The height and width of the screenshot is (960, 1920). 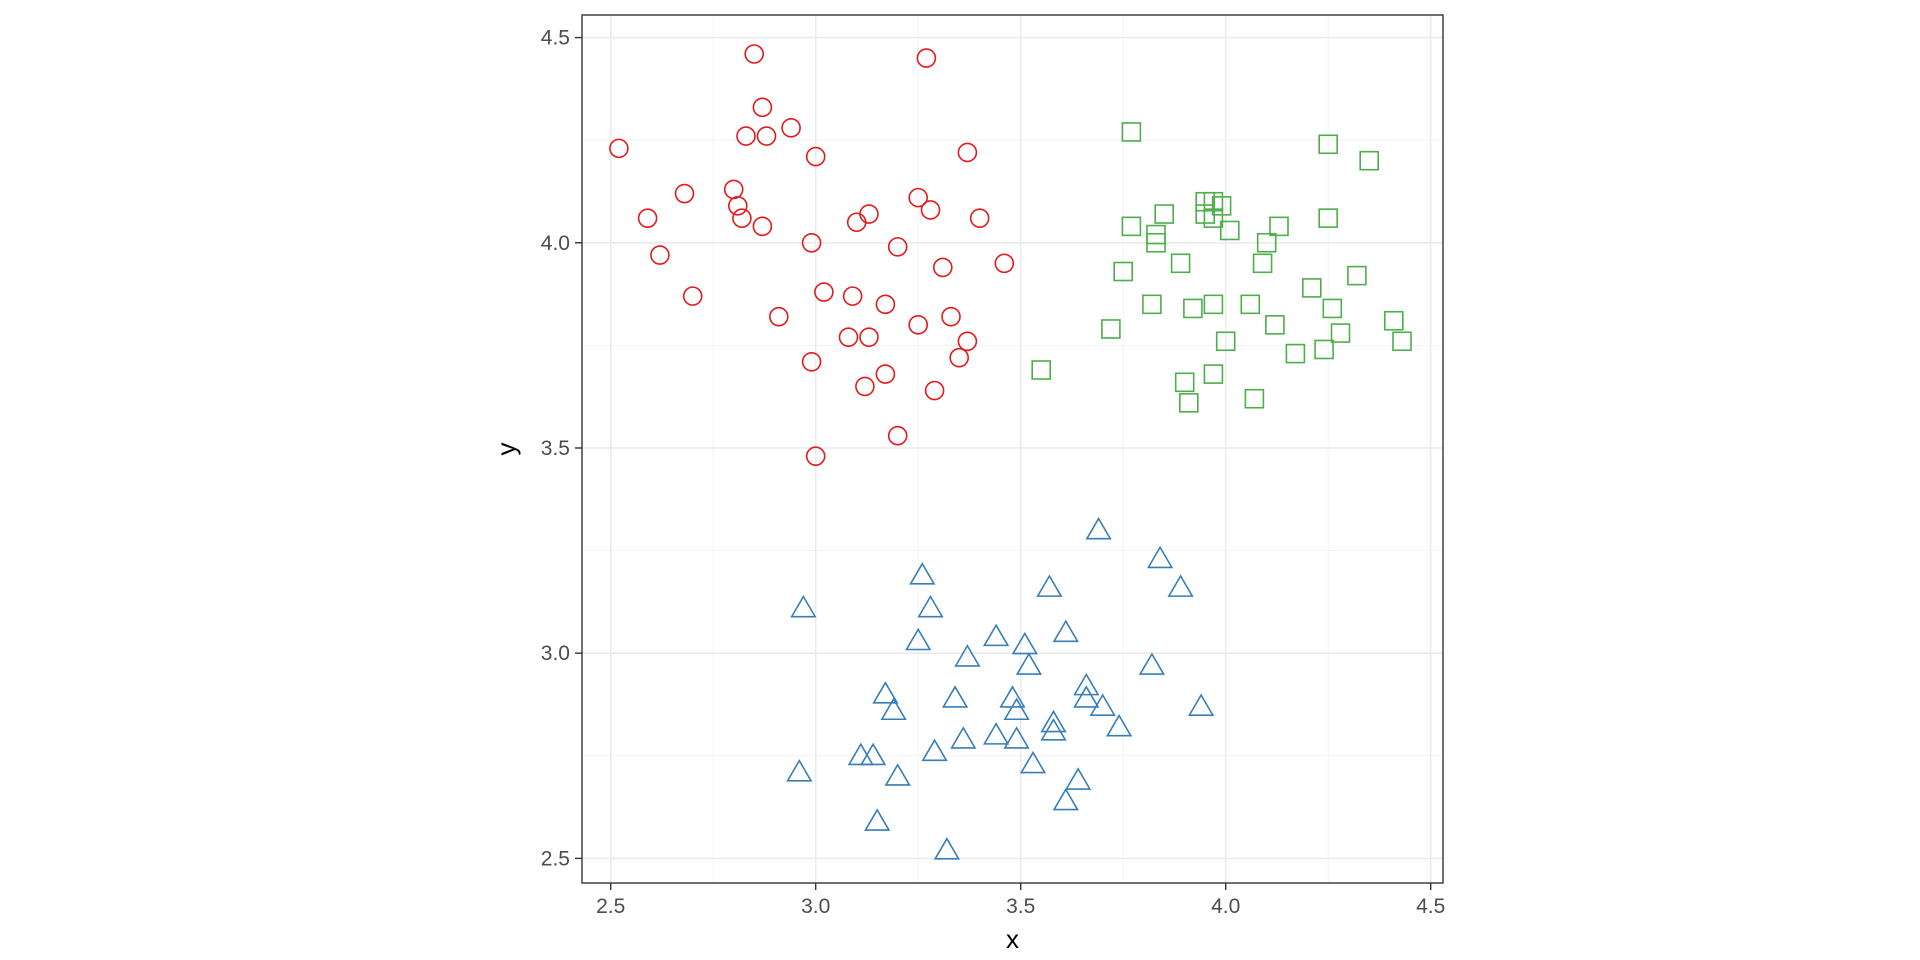 What do you see at coordinates (1000, 688) in the screenshot?
I see `series-triangle-points` at bounding box center [1000, 688].